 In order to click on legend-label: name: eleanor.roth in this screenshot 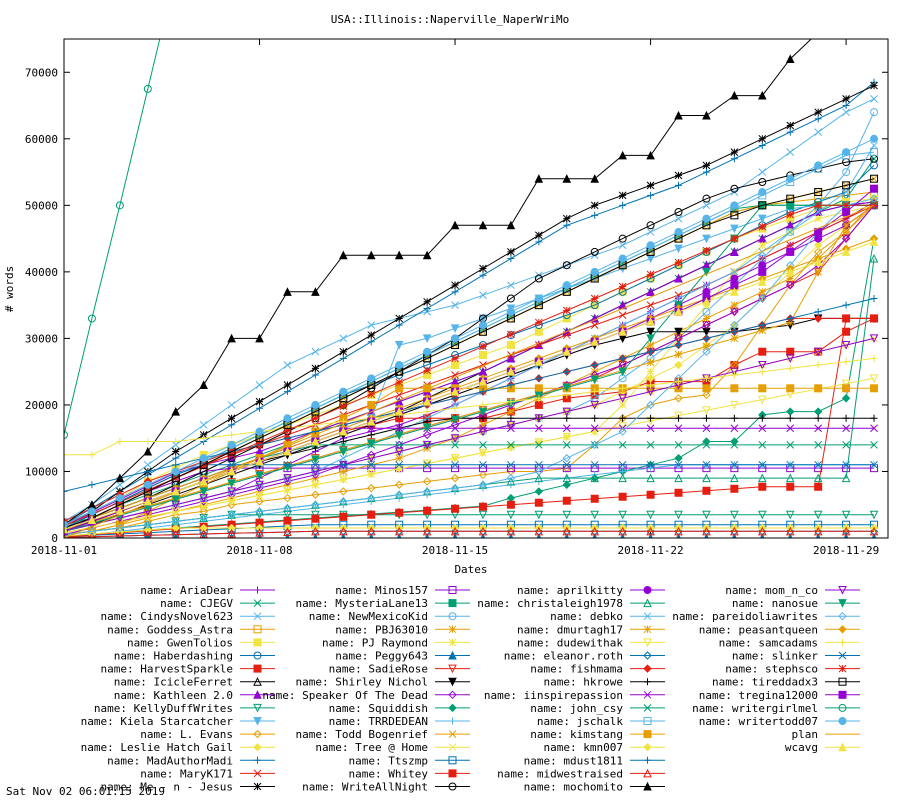, I will do `click(563, 656)`.